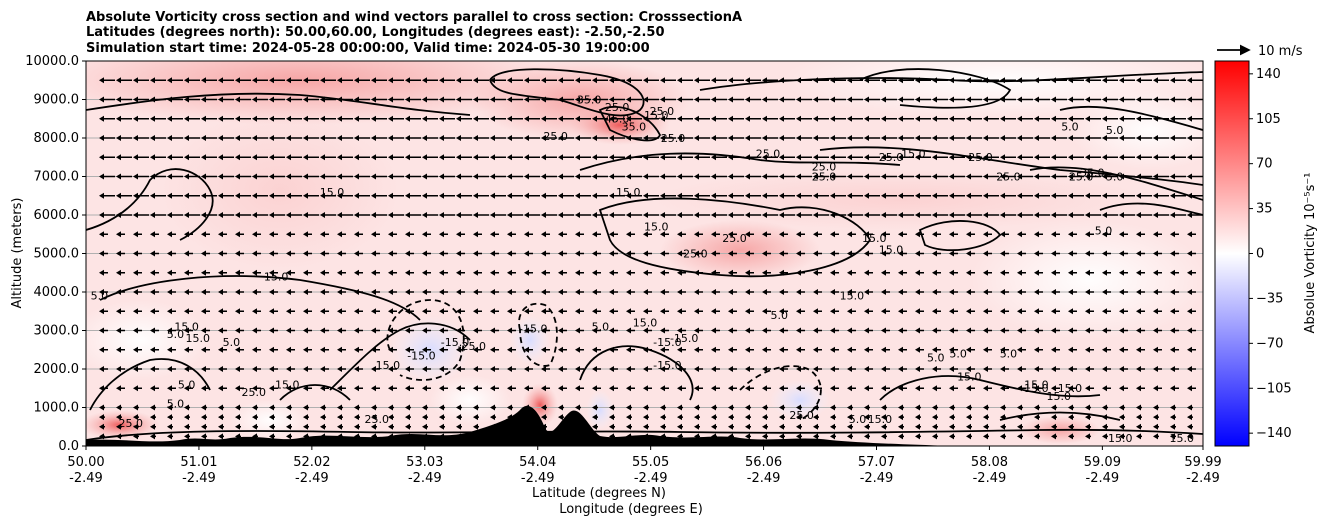  Describe the element at coordinates (57, 254) in the screenshot. I see `y-tick-label: 5000.0` at that location.